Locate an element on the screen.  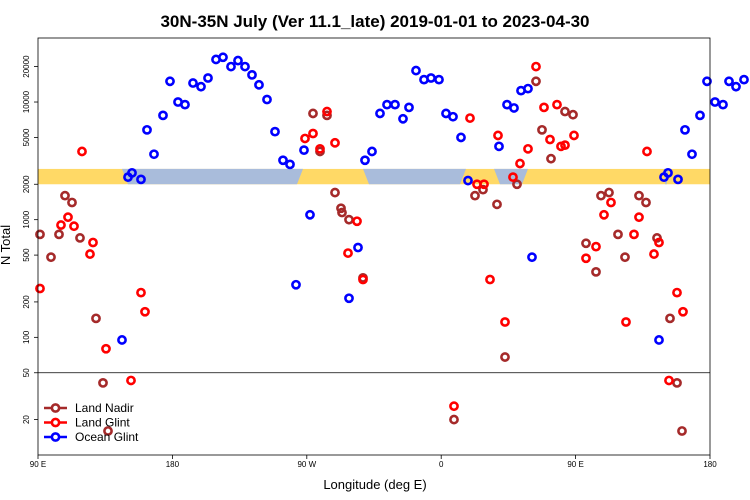
legend-label-land-glint: Land Glint is located at coordinates (102, 423).